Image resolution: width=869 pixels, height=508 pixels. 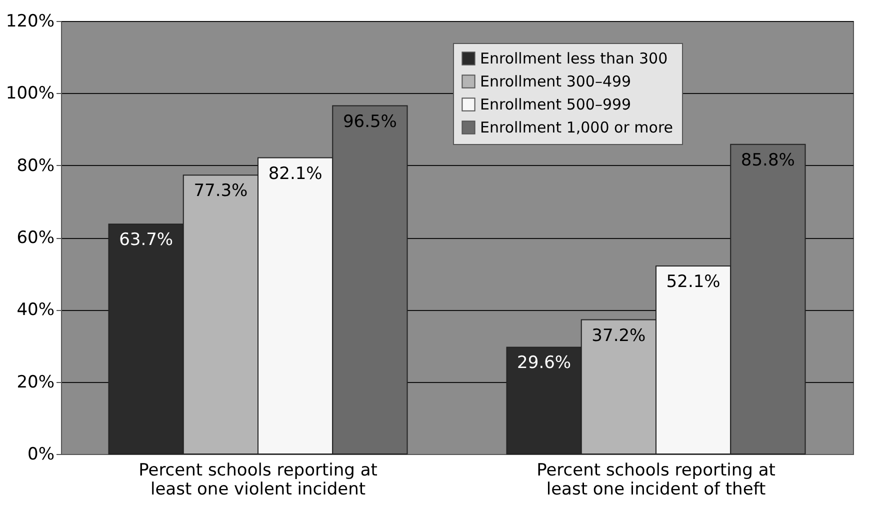 What do you see at coordinates (295, 174) in the screenshot?
I see `data-label: 82.1%` at bounding box center [295, 174].